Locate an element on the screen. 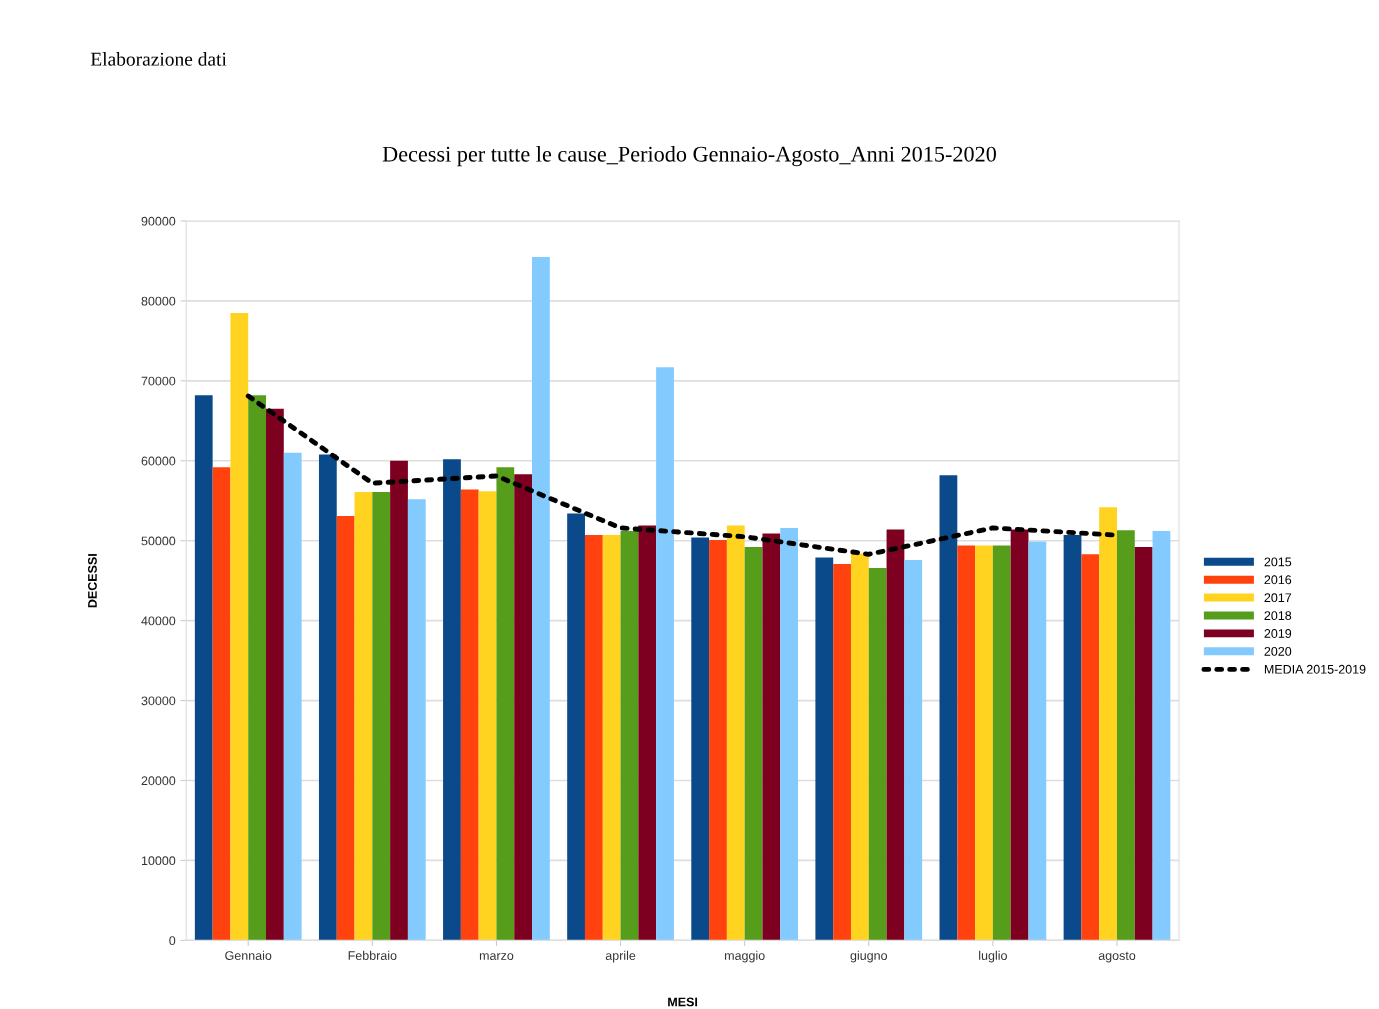 The height and width of the screenshot is (1009, 1379). legend-label: 2020 is located at coordinates (1278, 651).